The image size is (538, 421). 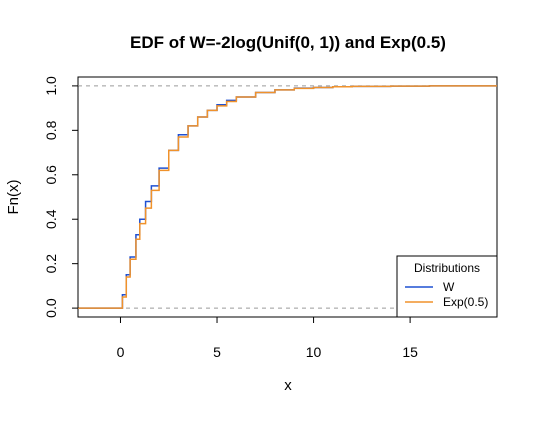 I want to click on x-tick-label: 0, so click(x=121, y=352).